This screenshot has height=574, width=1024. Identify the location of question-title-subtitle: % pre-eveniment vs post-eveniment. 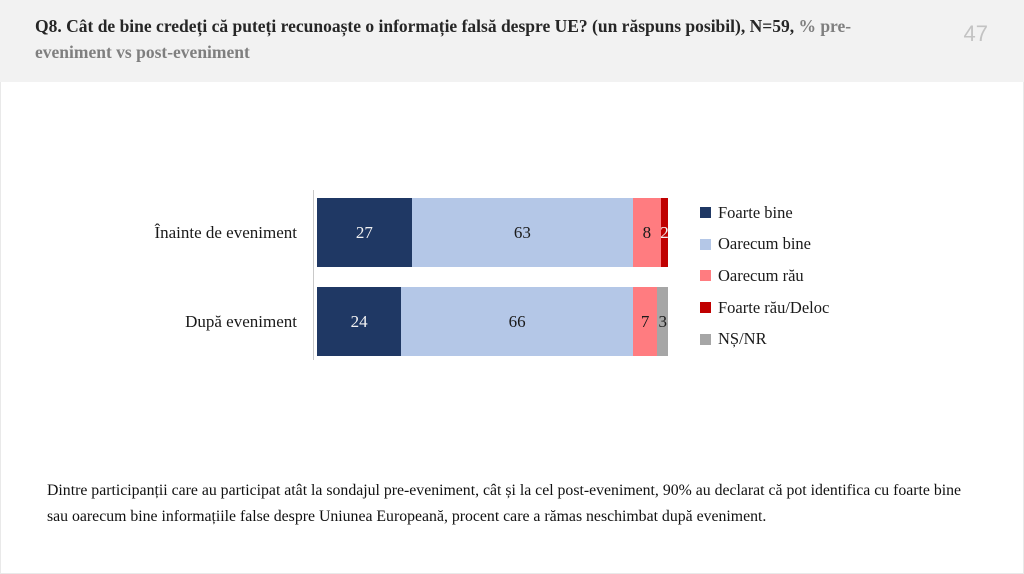
(443, 39).